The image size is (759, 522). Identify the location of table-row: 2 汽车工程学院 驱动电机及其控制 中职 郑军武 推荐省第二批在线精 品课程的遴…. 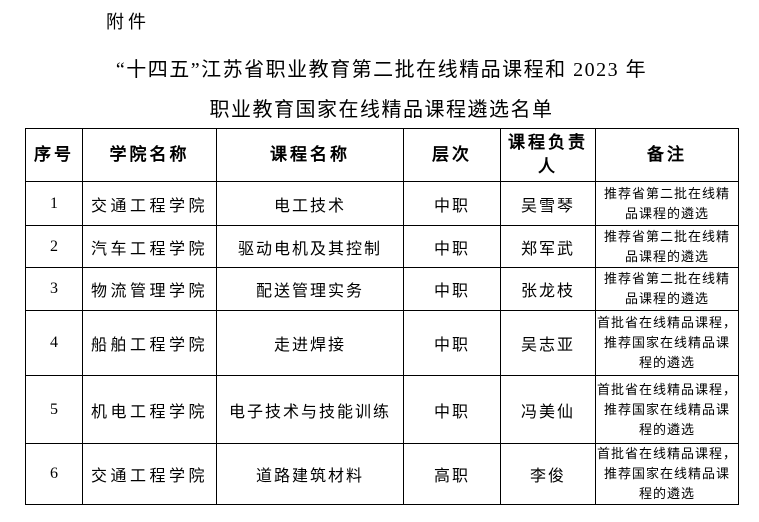
(382, 246).